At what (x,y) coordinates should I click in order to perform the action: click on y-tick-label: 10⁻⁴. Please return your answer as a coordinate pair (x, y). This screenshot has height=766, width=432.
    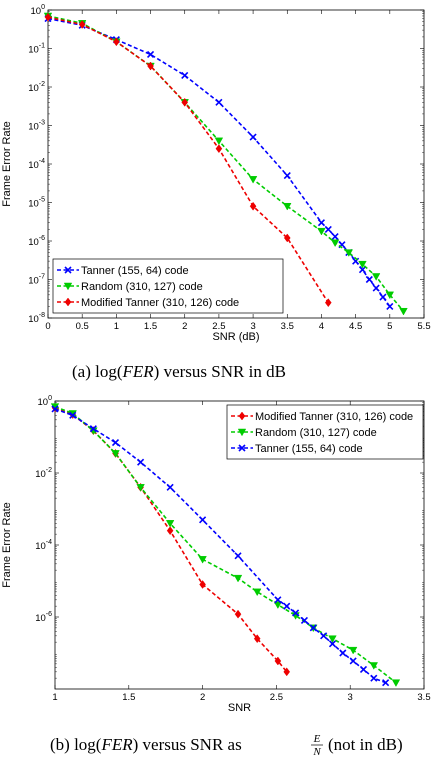
    Looking at the image, I should click on (43, 545).